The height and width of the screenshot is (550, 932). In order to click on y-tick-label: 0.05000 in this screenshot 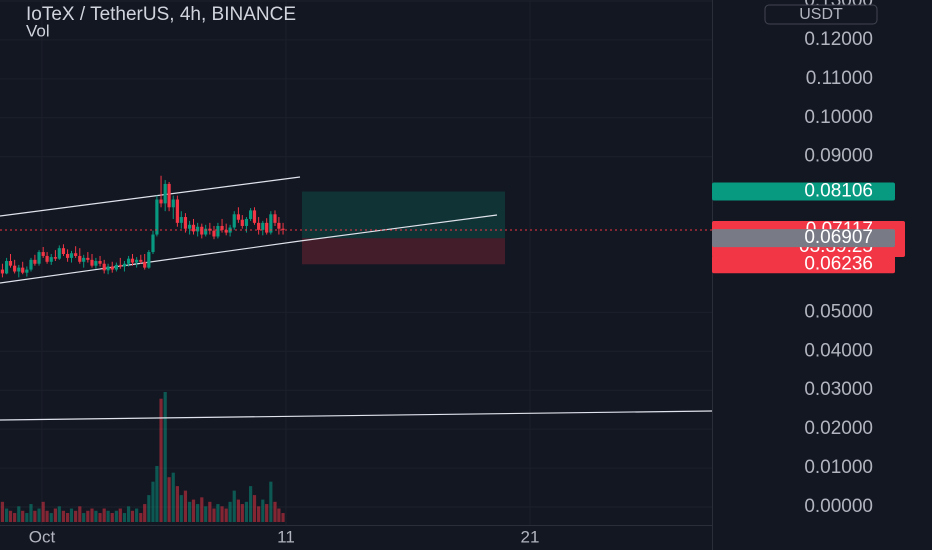, I will do `click(838, 311)`.